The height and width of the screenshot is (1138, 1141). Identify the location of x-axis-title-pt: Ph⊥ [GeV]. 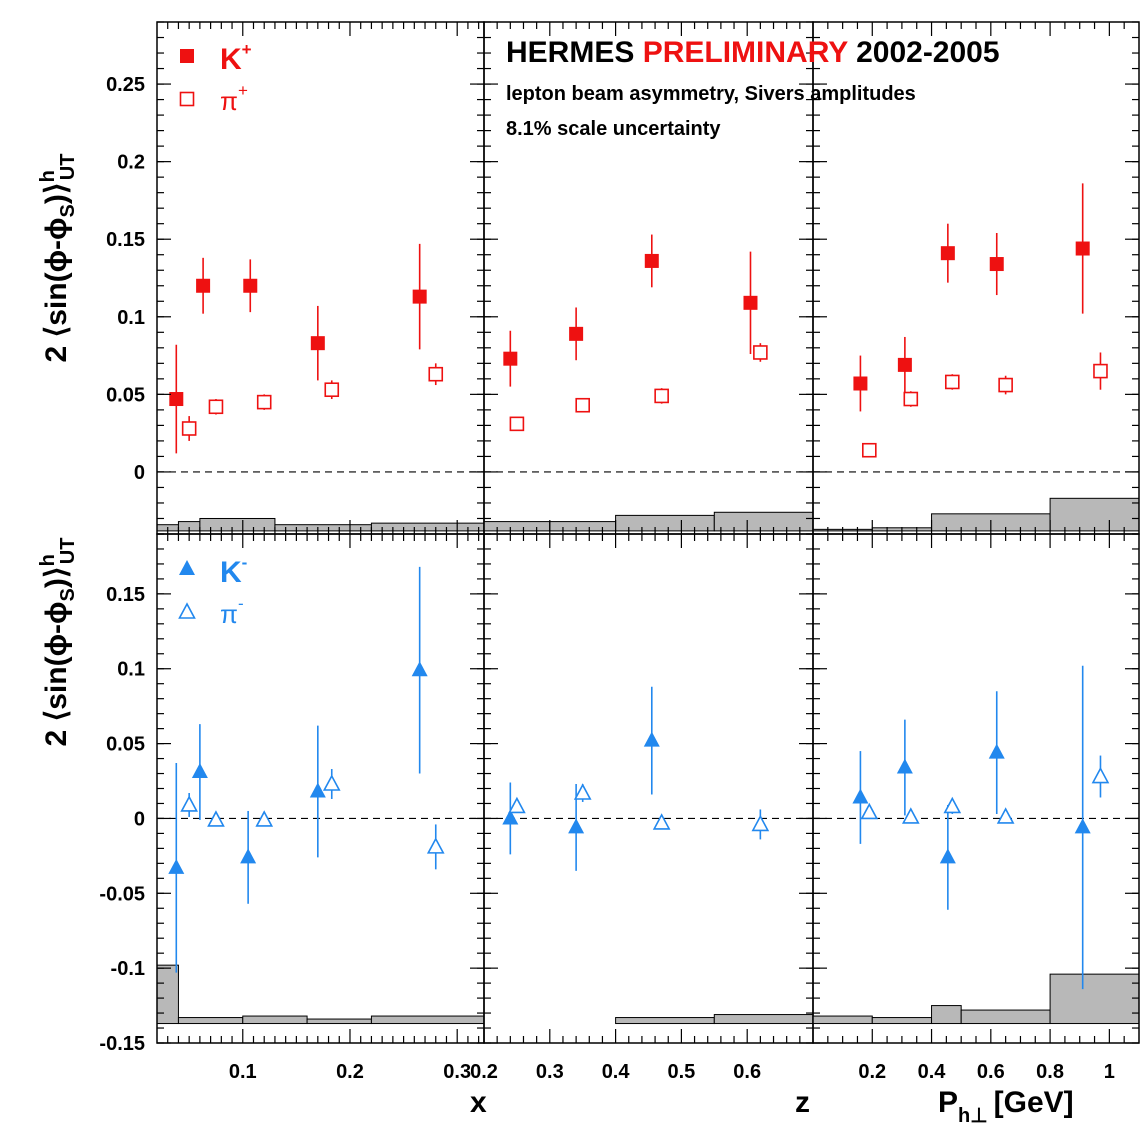
(1006, 1106).